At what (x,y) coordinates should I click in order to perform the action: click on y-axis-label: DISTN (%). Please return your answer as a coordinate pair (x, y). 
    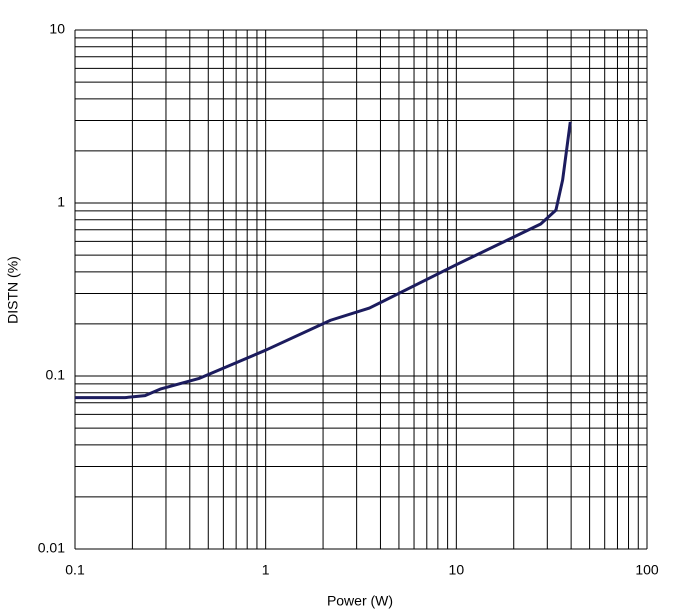
    Looking at the image, I should click on (13, 290).